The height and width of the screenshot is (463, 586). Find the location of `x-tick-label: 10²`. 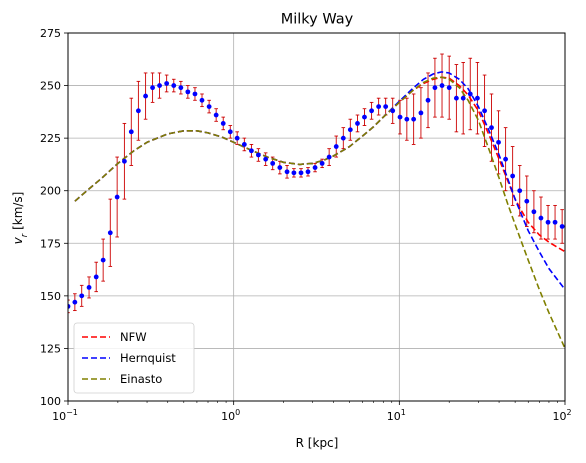

x-tick-label: 10² is located at coordinates (561, 415).